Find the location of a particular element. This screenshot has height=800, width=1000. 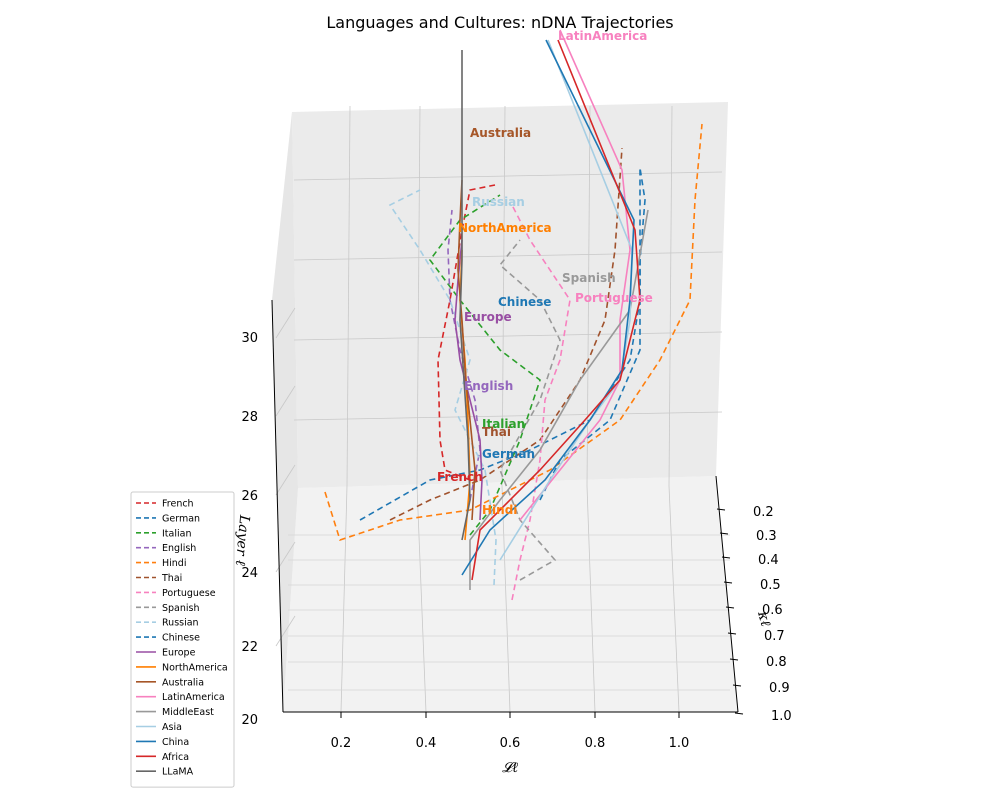

legend-label: English is located at coordinates (179, 548).